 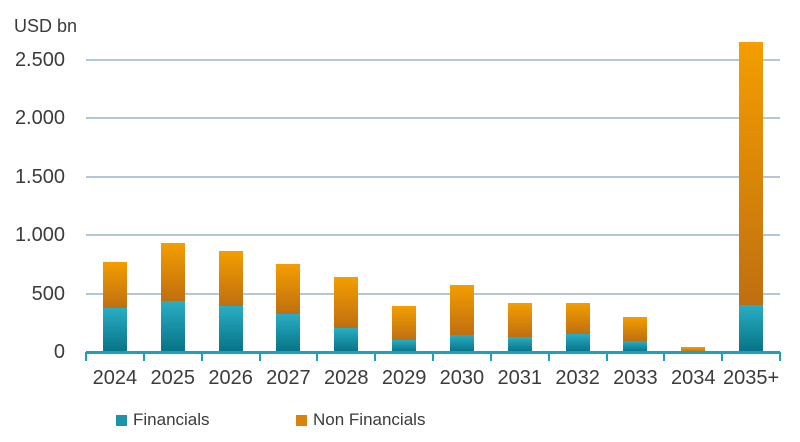 What do you see at coordinates (433, 235) in the screenshot?
I see `gridline-1.000` at bounding box center [433, 235].